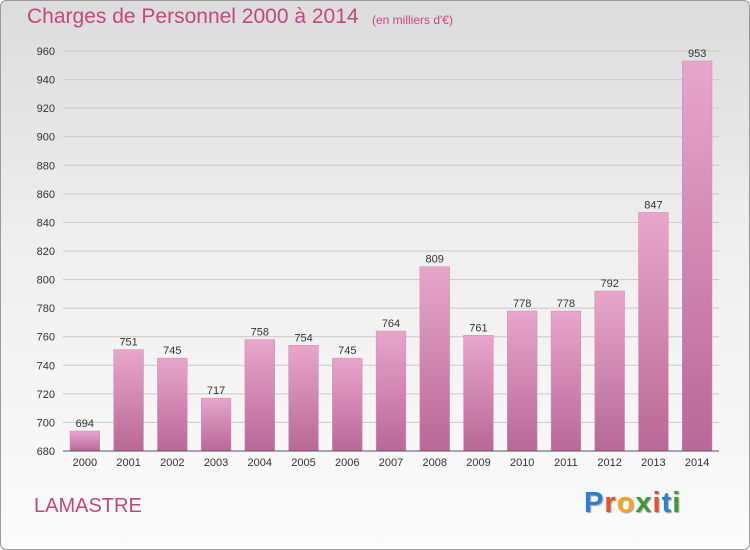 The image size is (750, 550). Describe the element at coordinates (128, 400) in the screenshot. I see `bar-2001` at that location.